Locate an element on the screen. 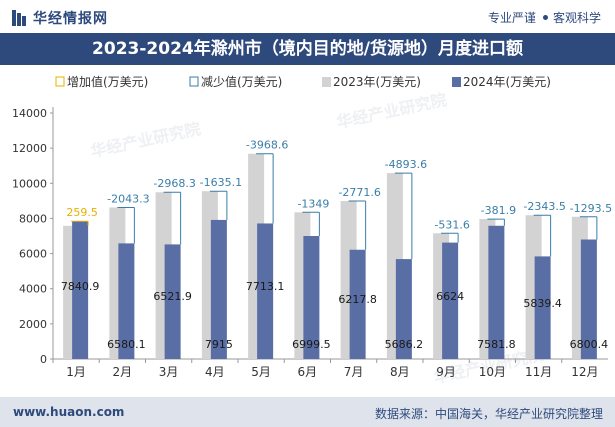 The height and width of the screenshot is (427, 615). x-tick-label: 1月 is located at coordinates (76, 372).